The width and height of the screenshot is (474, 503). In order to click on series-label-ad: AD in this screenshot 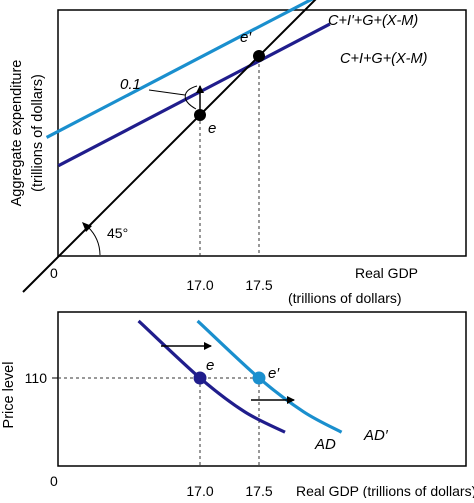, I will do `click(325, 444)`.